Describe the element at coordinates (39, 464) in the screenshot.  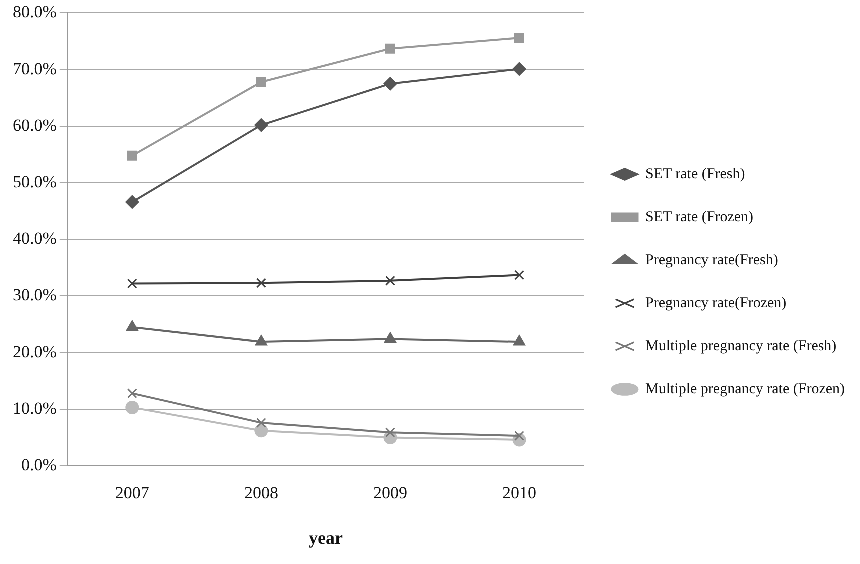
I see `y-tick-label: 0.0%` at that location.